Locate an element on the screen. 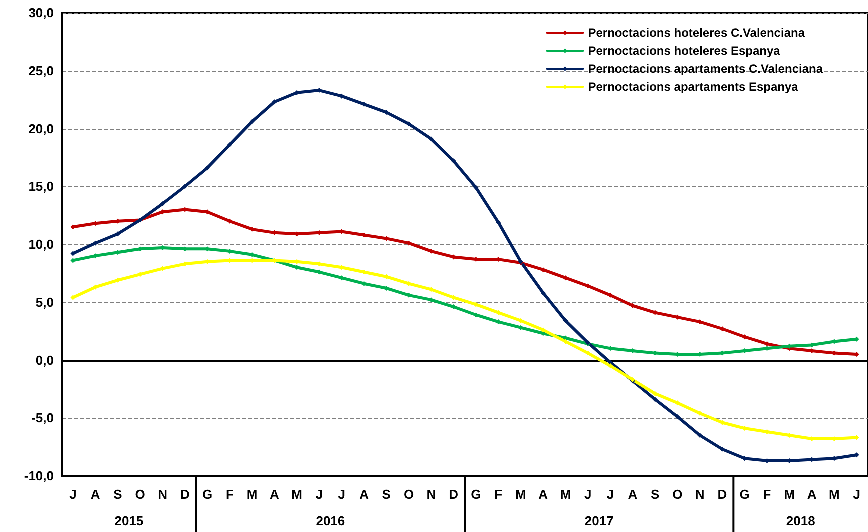  text: 2016 is located at coordinates (331, 521).